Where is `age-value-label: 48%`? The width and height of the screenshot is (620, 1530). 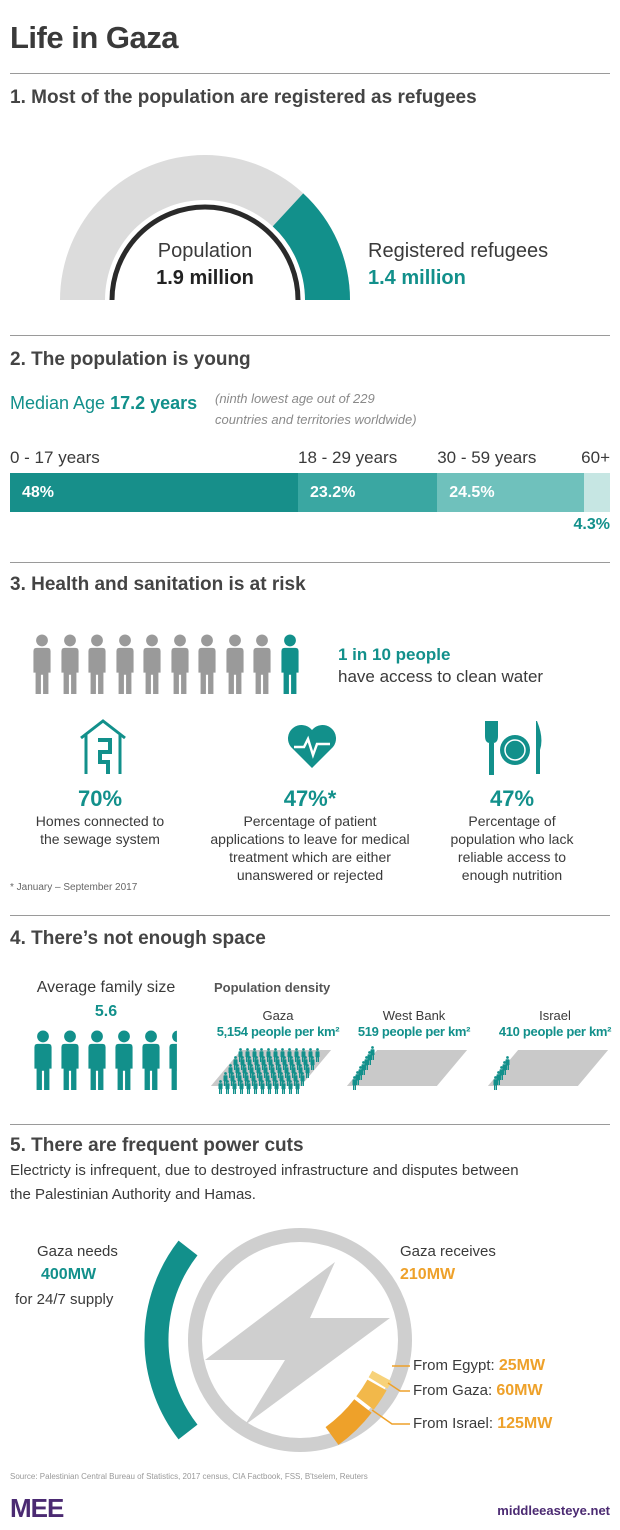
age-value-label: 48% is located at coordinates (38, 492).